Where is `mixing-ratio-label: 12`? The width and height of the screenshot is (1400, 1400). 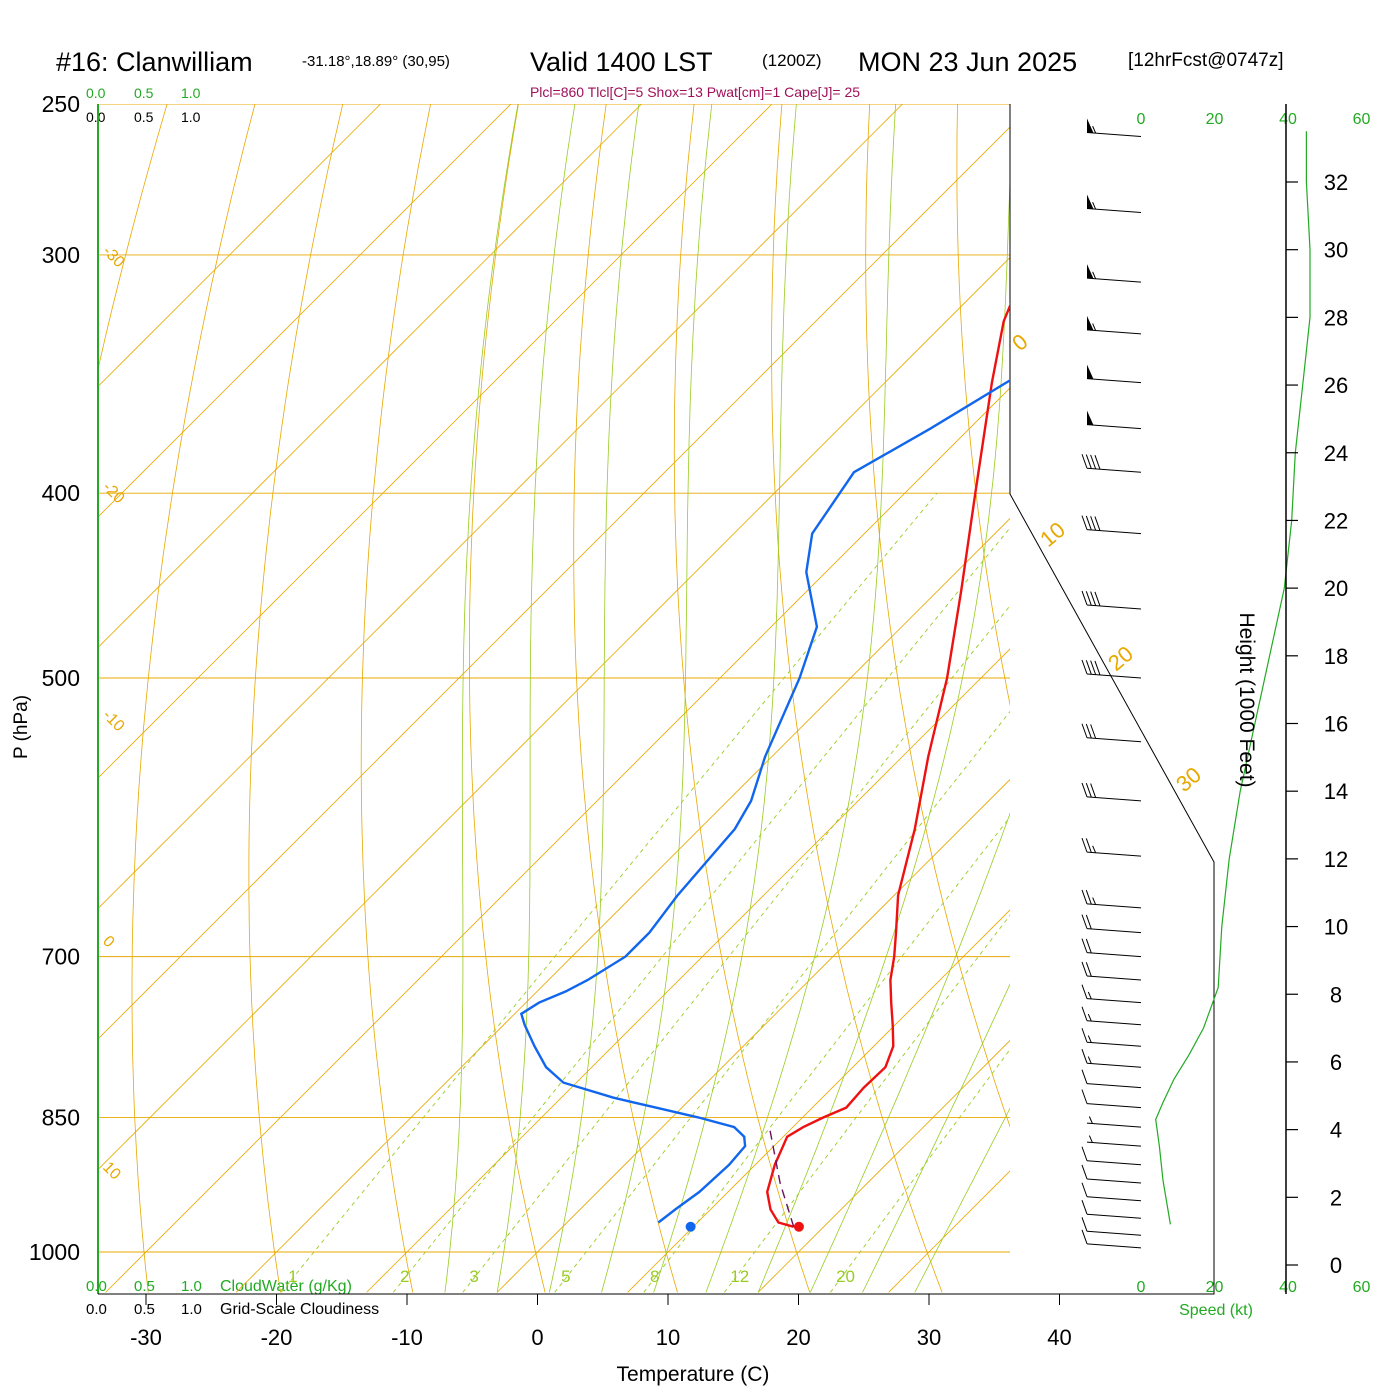
mixing-ratio-label: 12 is located at coordinates (739, 1276).